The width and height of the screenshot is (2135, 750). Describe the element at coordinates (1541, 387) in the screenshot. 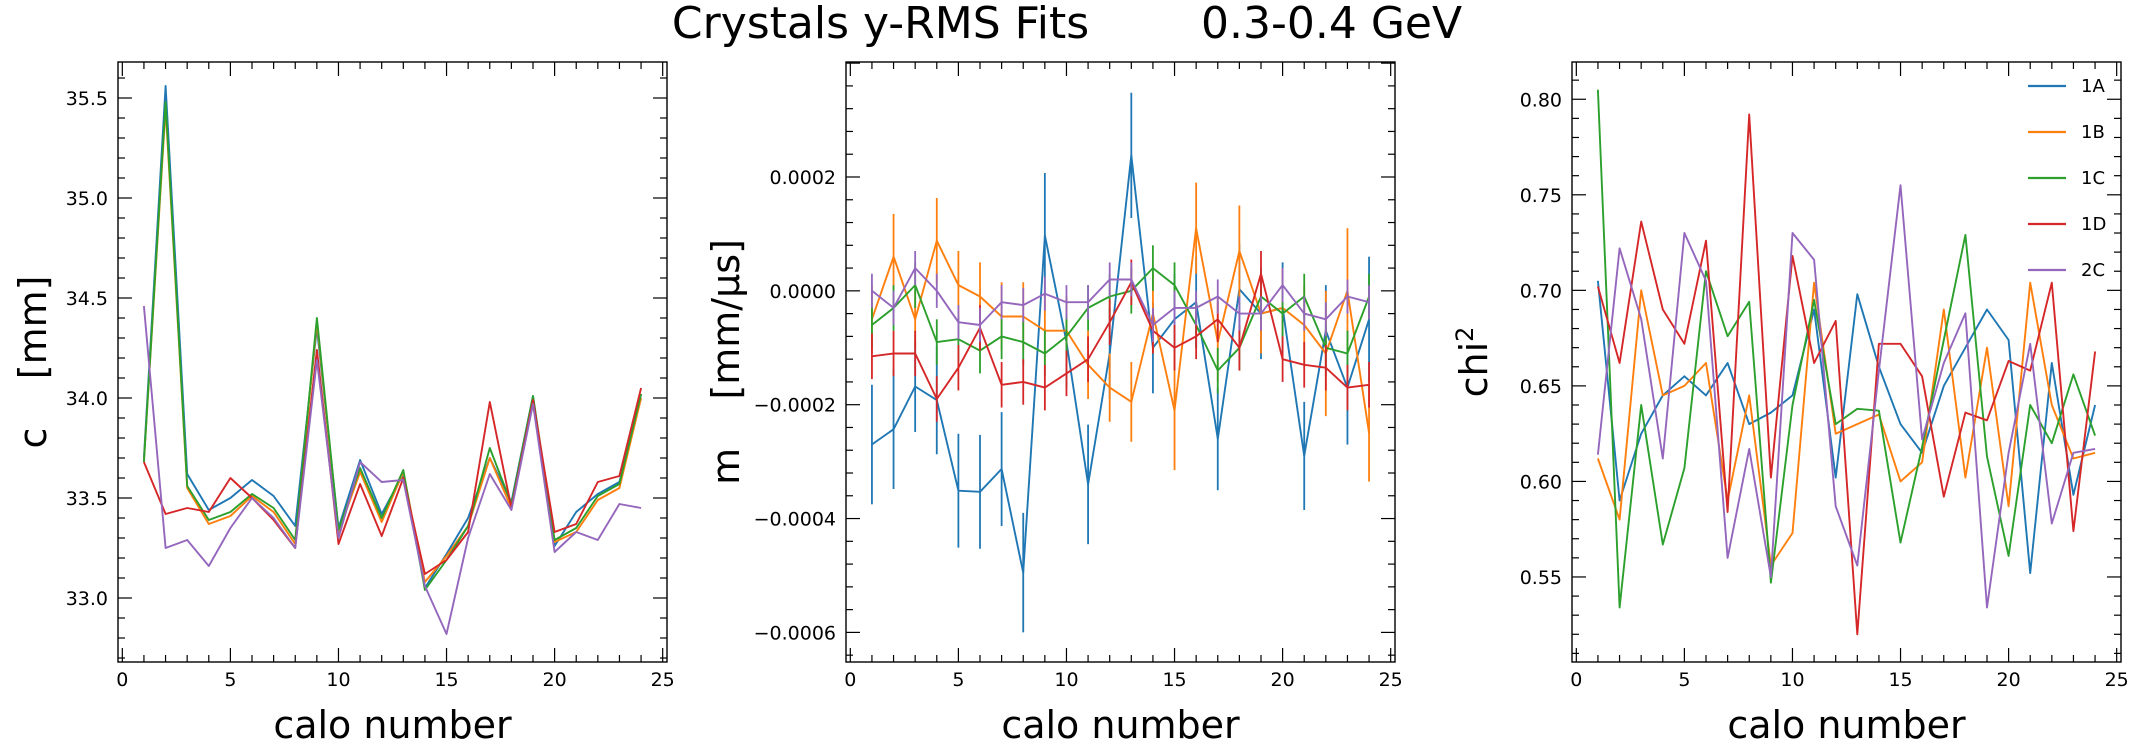

I see `y-tick-label: 0.65` at that location.